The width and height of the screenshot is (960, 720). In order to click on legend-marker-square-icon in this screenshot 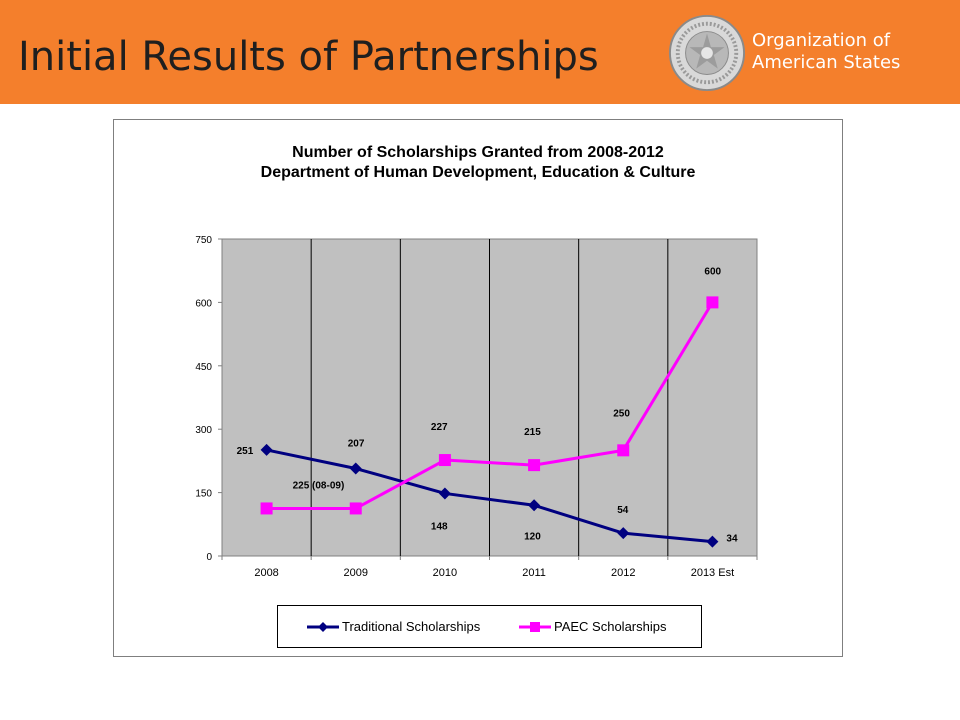, I will do `click(535, 626)`.